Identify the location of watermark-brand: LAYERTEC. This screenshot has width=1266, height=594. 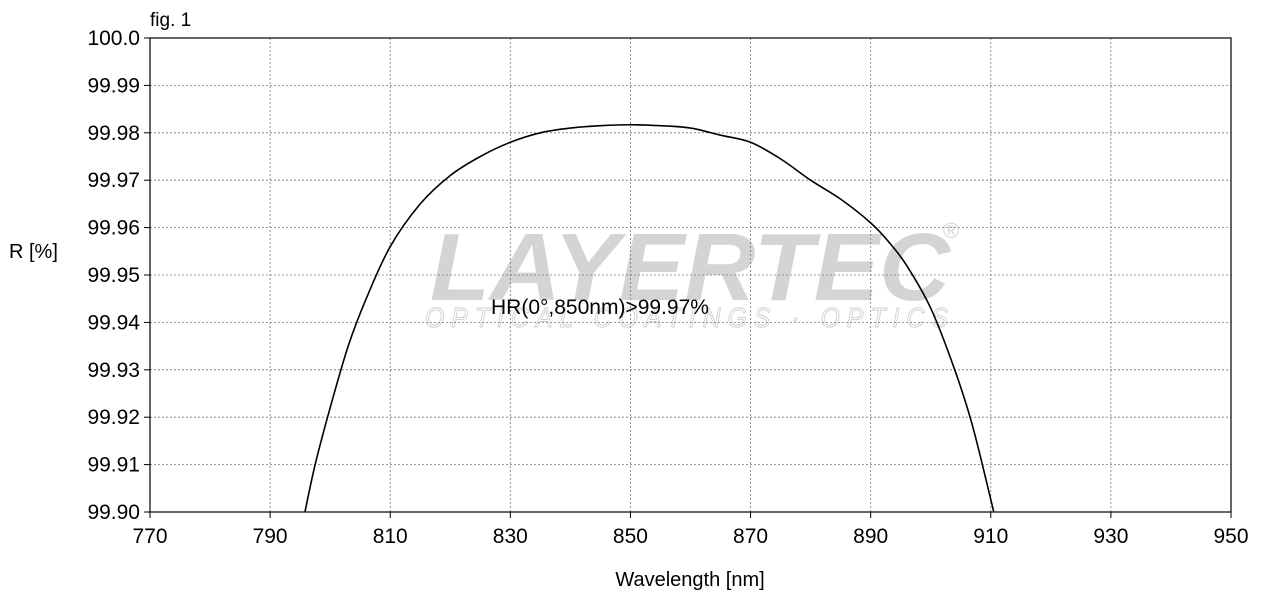
(691, 267).